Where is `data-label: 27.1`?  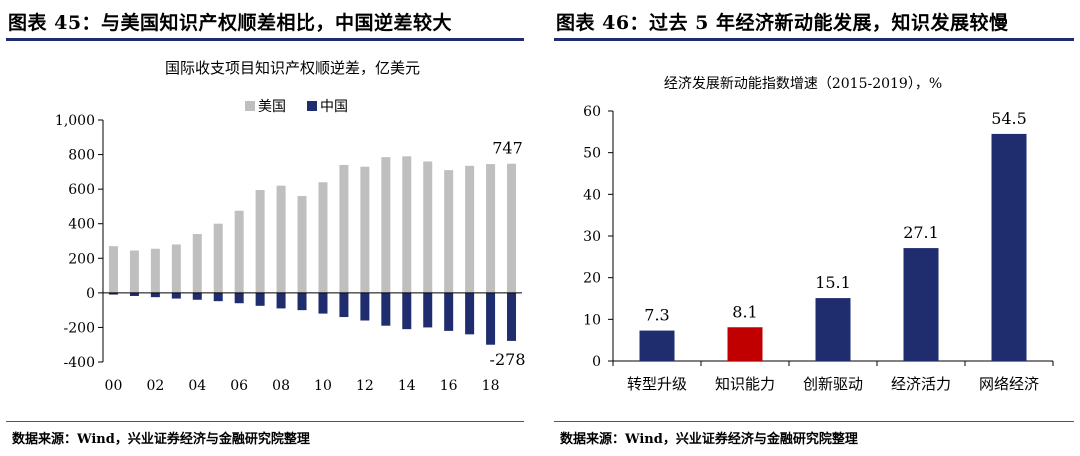
data-label: 27.1 is located at coordinates (921, 232).